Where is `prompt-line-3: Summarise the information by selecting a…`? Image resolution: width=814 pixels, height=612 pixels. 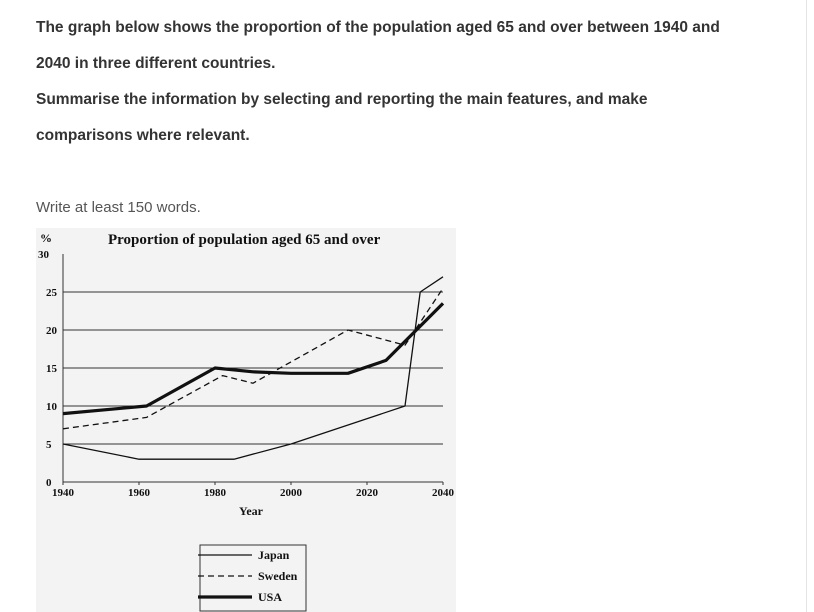
prompt-line-3: Summarise the information by selecting a… is located at coordinates (342, 99).